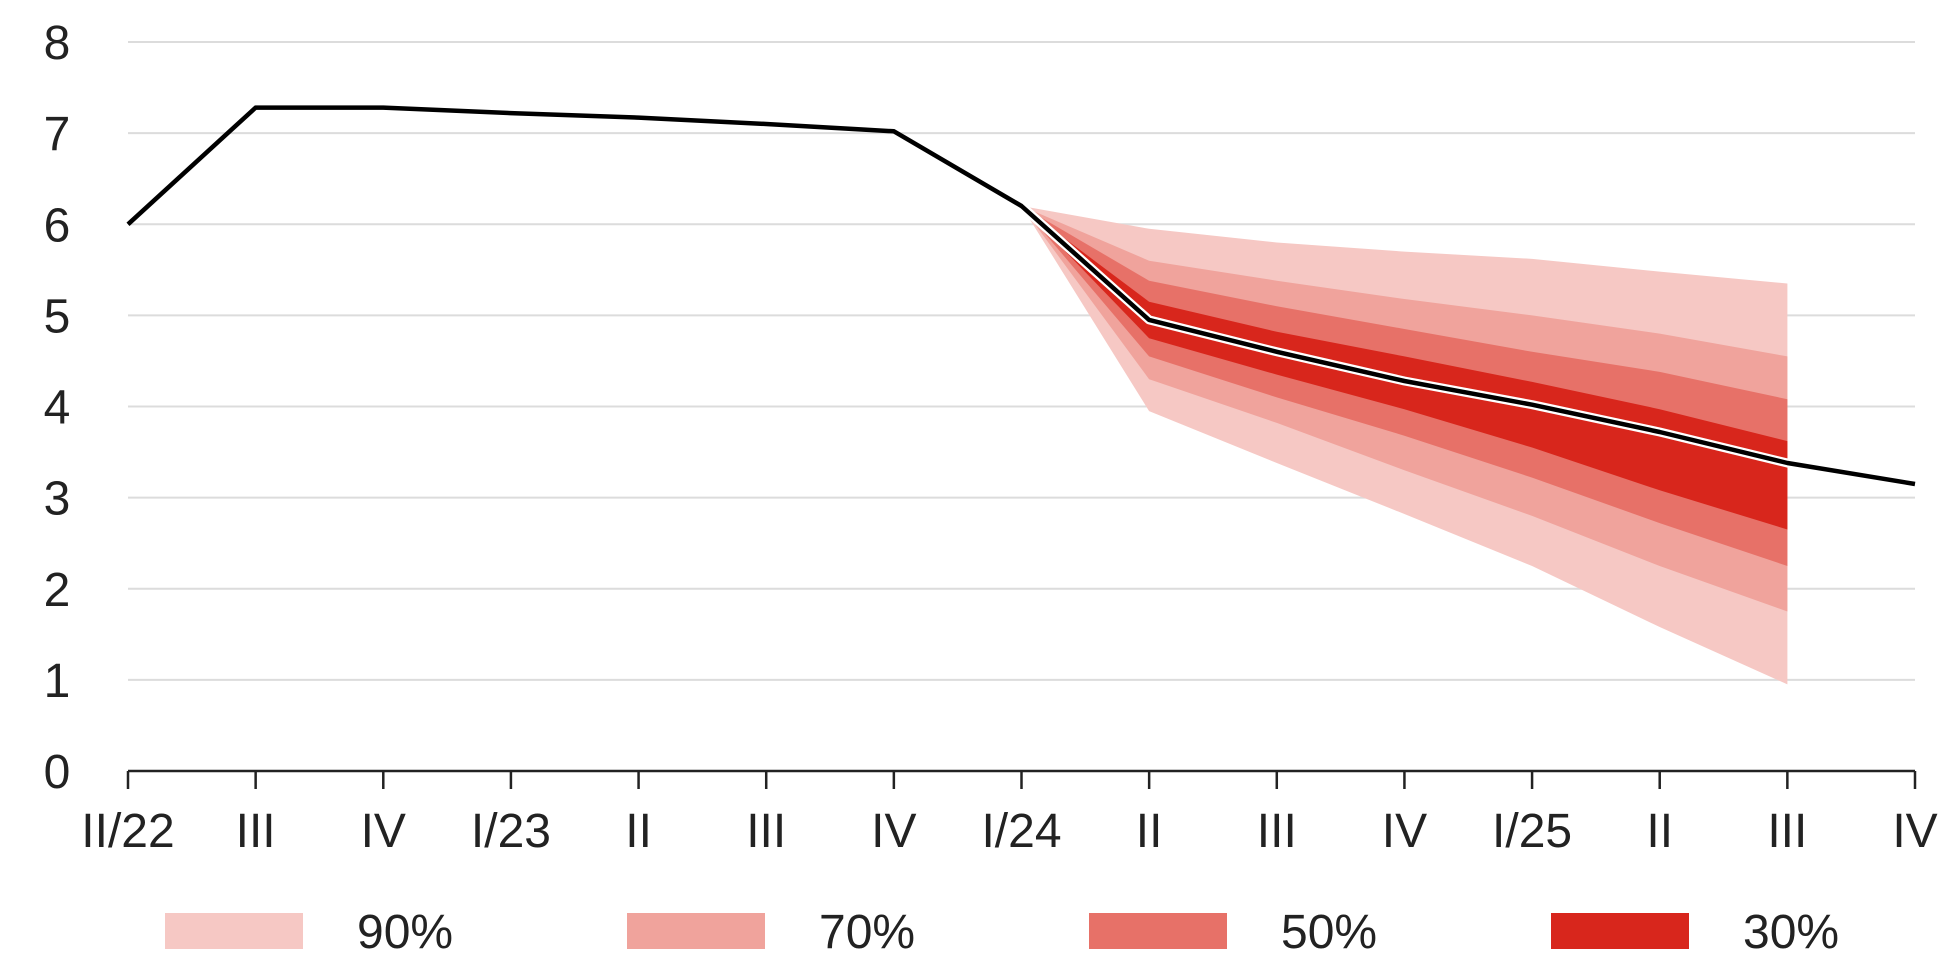 The image size is (1953, 954). Describe the element at coordinates (234, 931) in the screenshot. I see `legend-swatch-90pct` at that location.